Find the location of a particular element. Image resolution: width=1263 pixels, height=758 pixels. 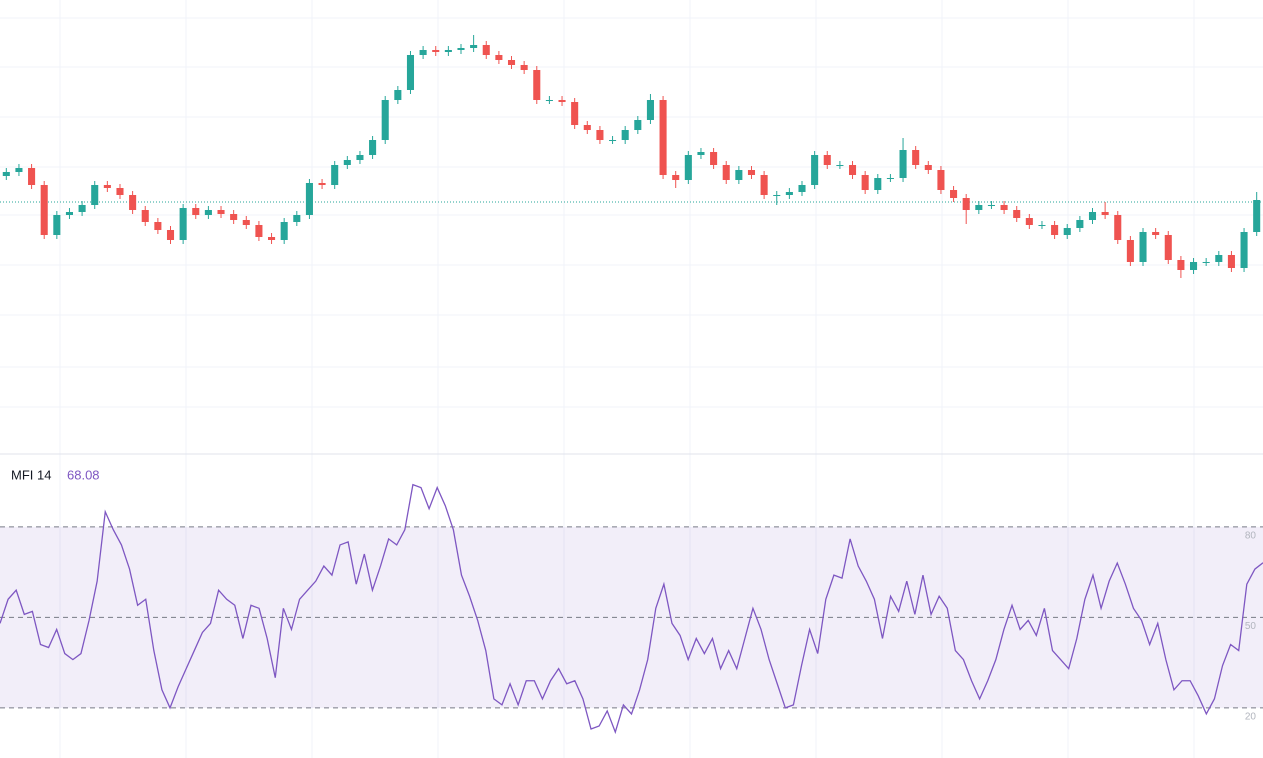

y-tick-label: 50 is located at coordinates (1251, 626).